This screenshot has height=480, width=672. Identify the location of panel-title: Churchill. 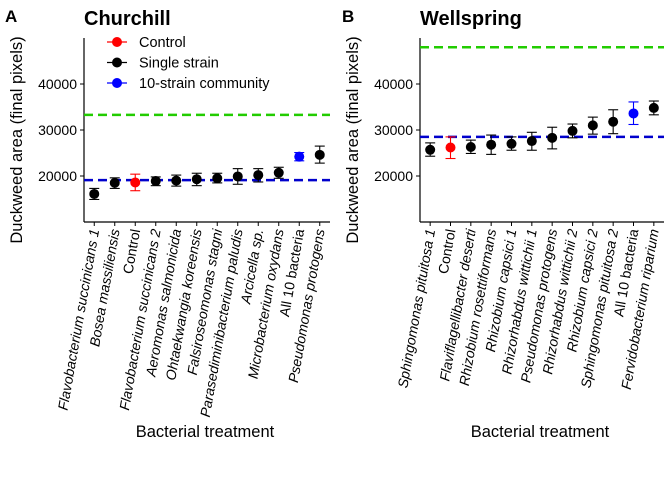
(127, 19).